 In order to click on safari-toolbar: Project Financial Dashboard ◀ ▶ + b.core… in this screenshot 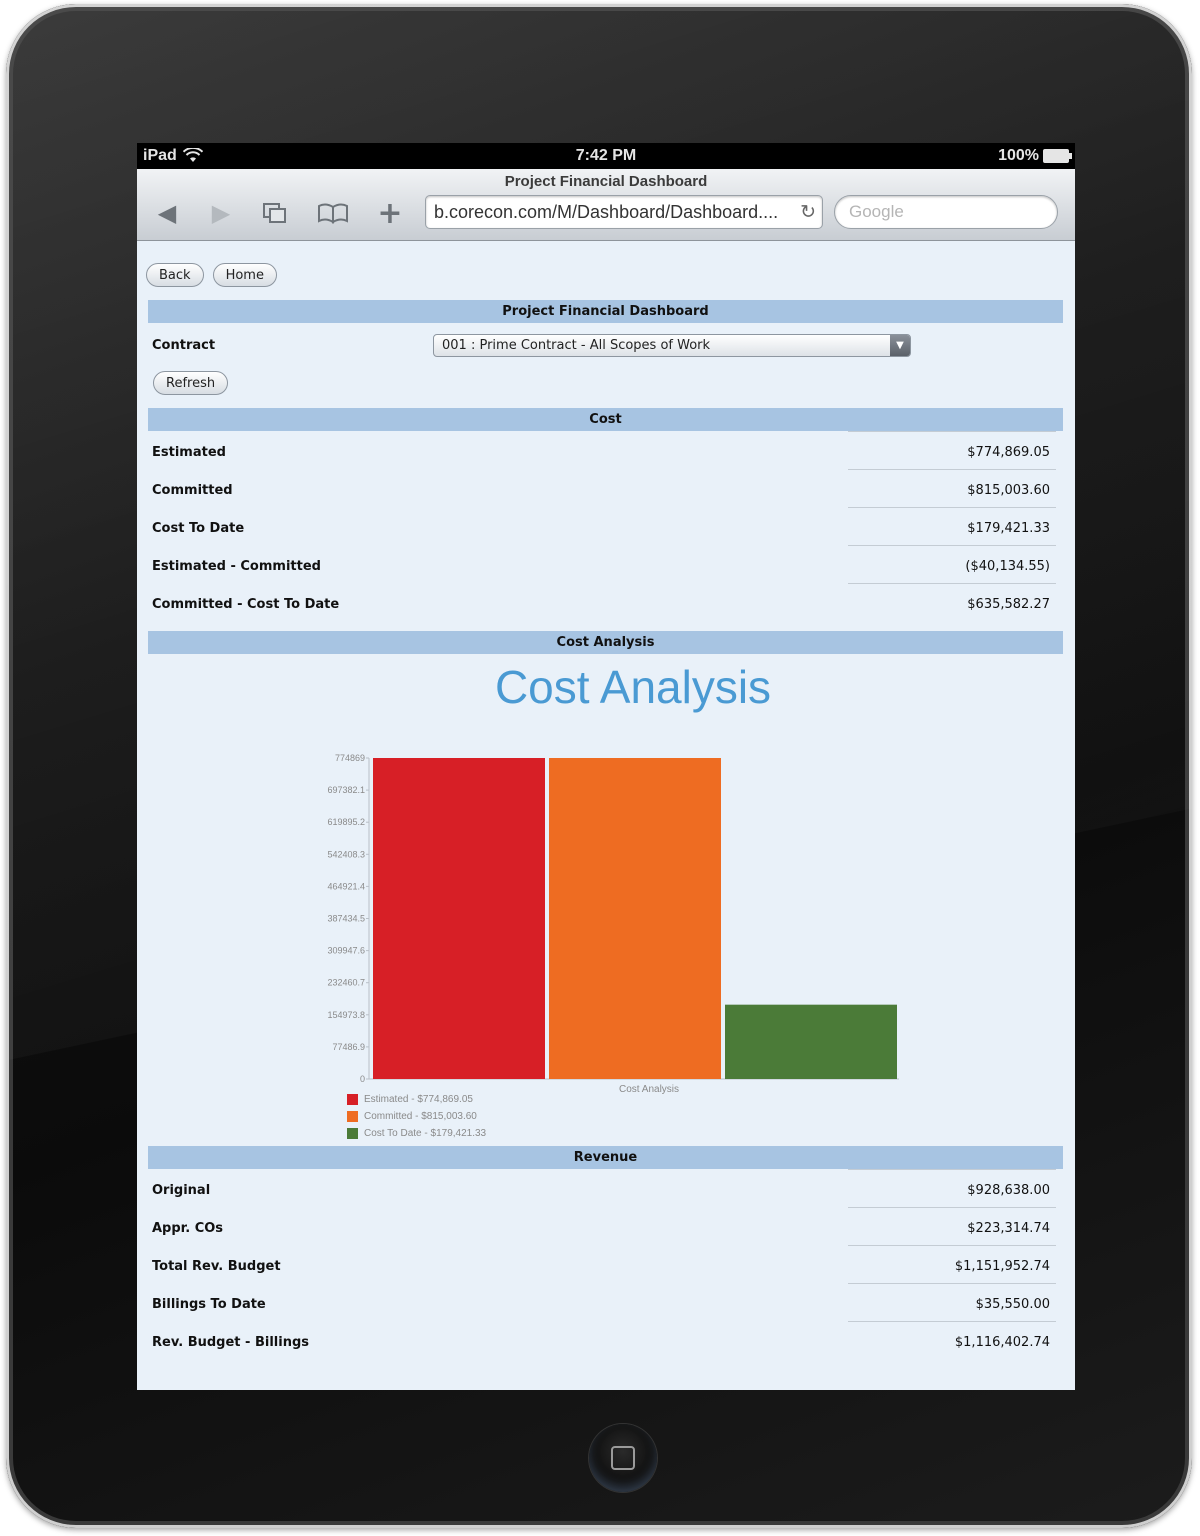, I will do `click(606, 205)`.